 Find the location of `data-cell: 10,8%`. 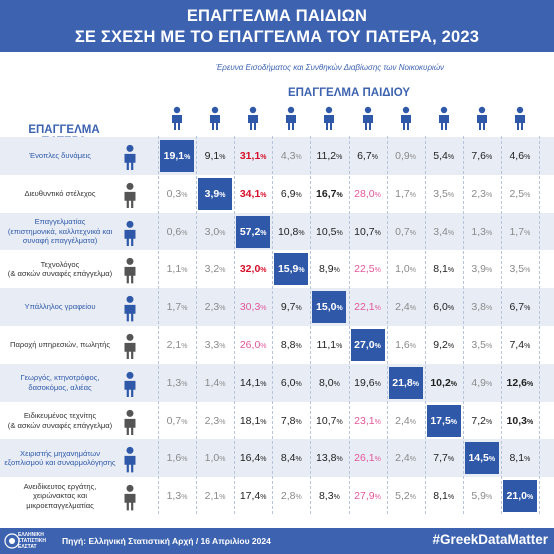

data-cell: 10,8% is located at coordinates (291, 232).